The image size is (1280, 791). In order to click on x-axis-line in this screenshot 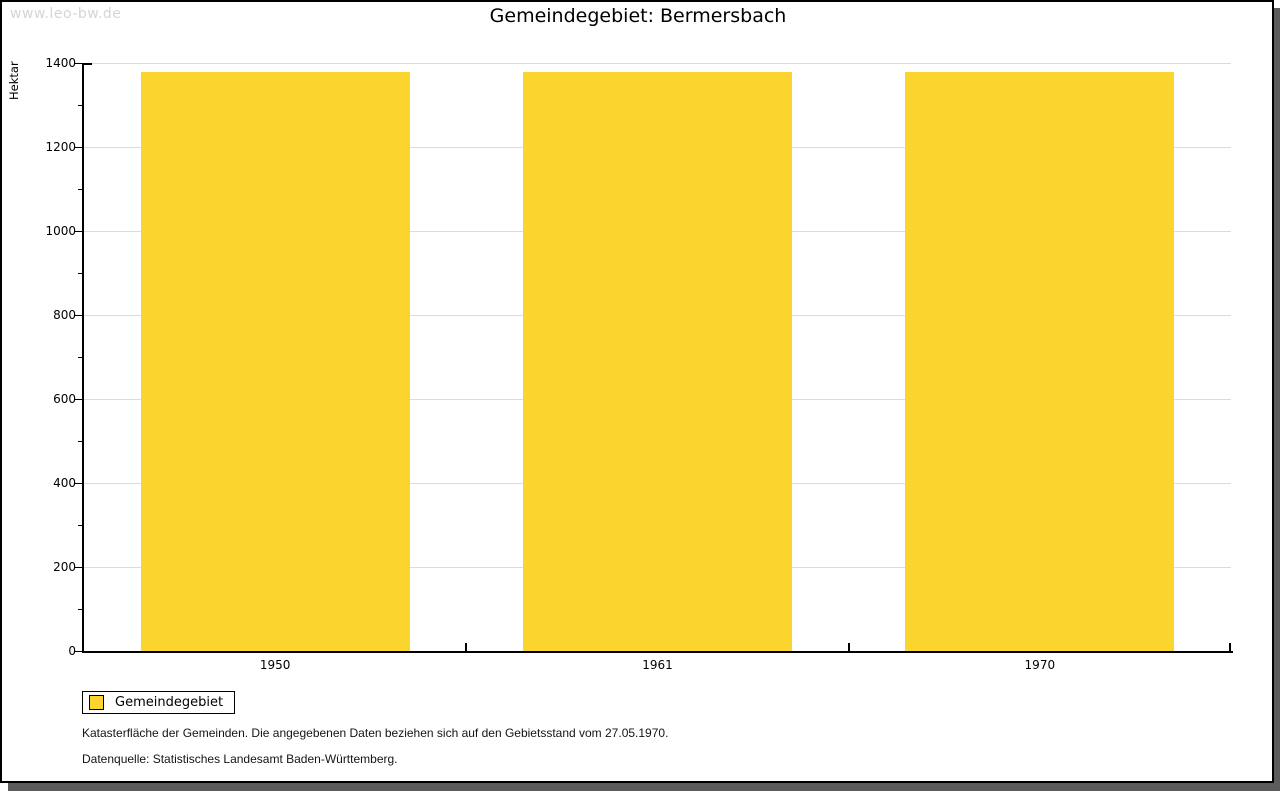, I will do `click(657, 652)`.